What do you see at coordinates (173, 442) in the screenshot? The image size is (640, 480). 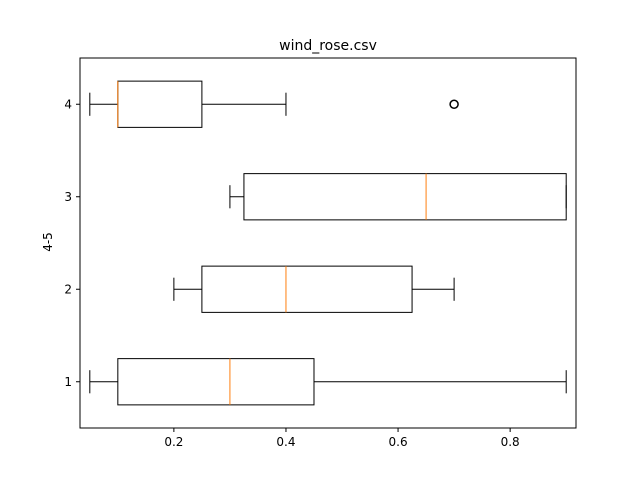 I see `x-tick-label: 0.2` at bounding box center [173, 442].